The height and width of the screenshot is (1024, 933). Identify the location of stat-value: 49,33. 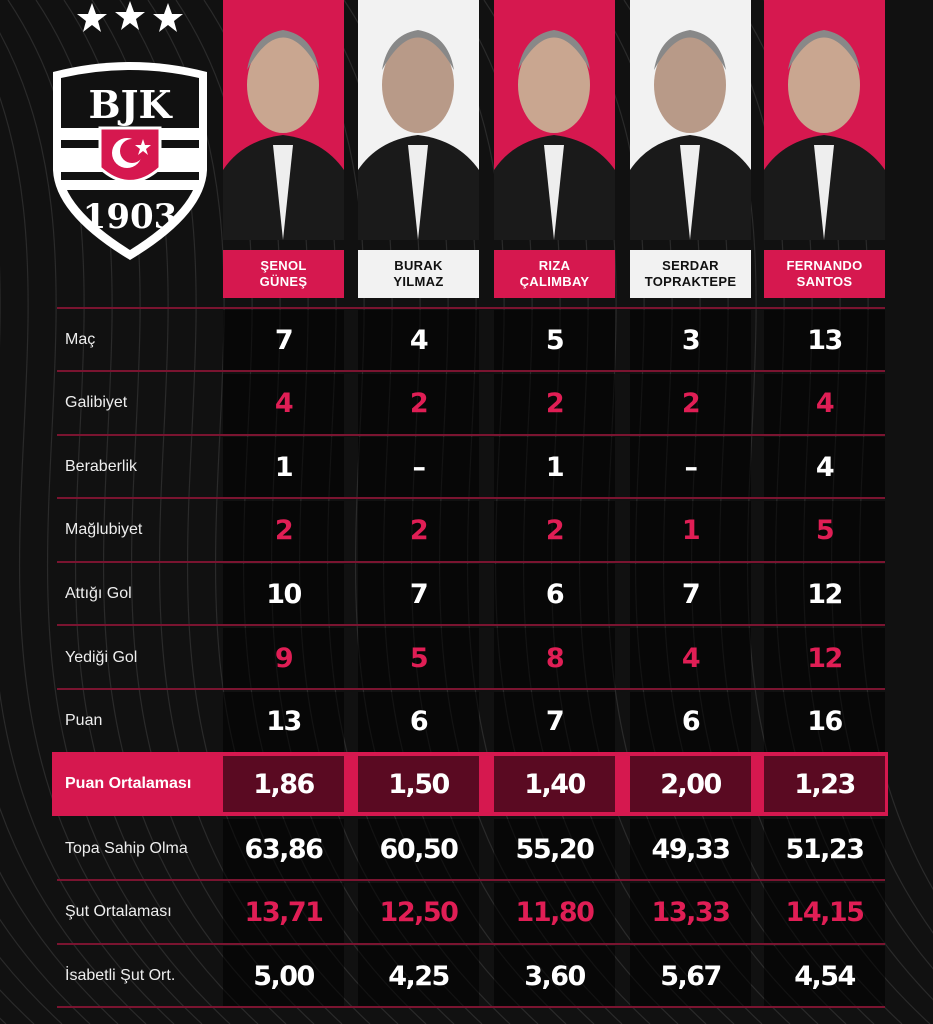
(690, 849).